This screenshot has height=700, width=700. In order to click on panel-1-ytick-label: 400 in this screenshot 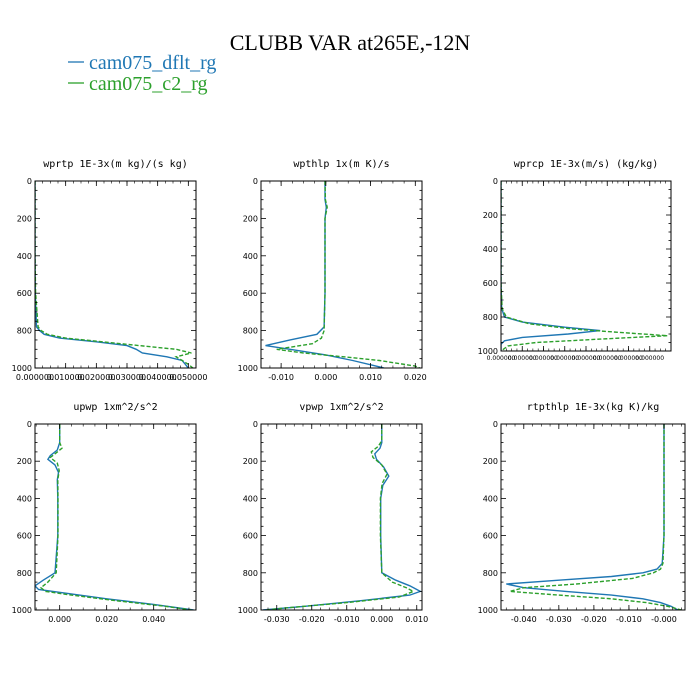, I will do `click(24, 256)`.